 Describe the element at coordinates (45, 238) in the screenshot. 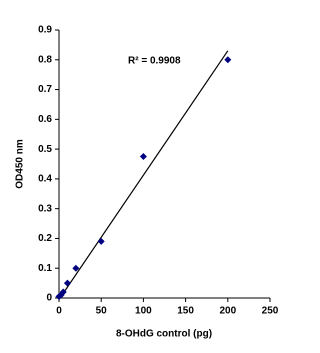

I see `y-tick-label: 0.2` at that location.